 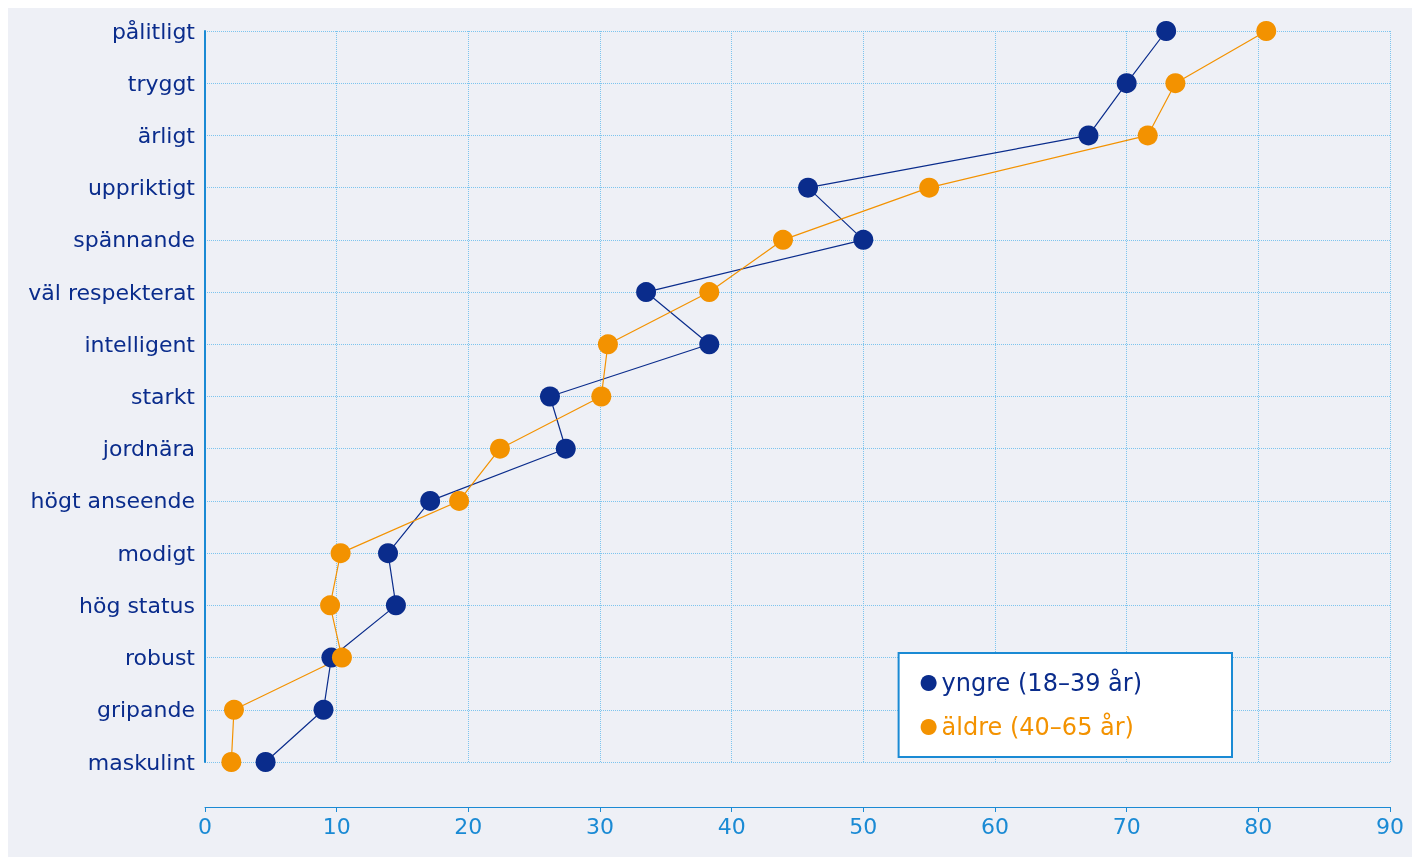 I want to click on x-tick-label: 50, so click(x=863, y=826).